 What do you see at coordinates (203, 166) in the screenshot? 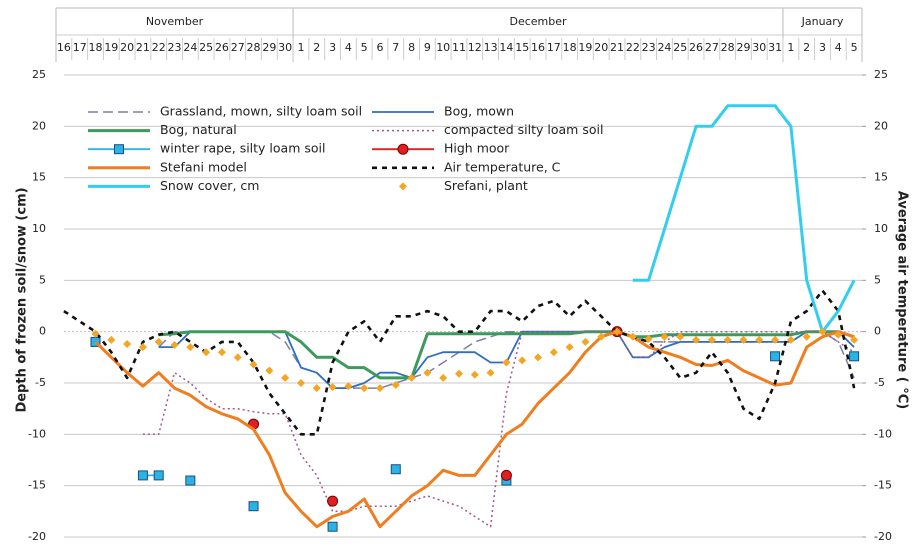
I see `legend-label: Stefani model` at bounding box center [203, 166].